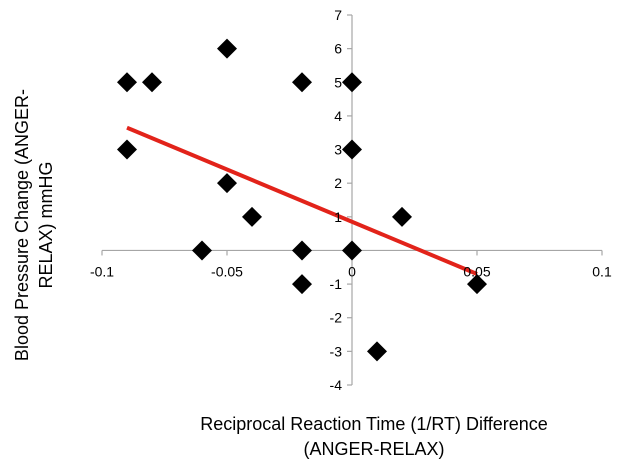  What do you see at coordinates (336, 351) in the screenshot?
I see `y-tick-label: -3` at bounding box center [336, 351].